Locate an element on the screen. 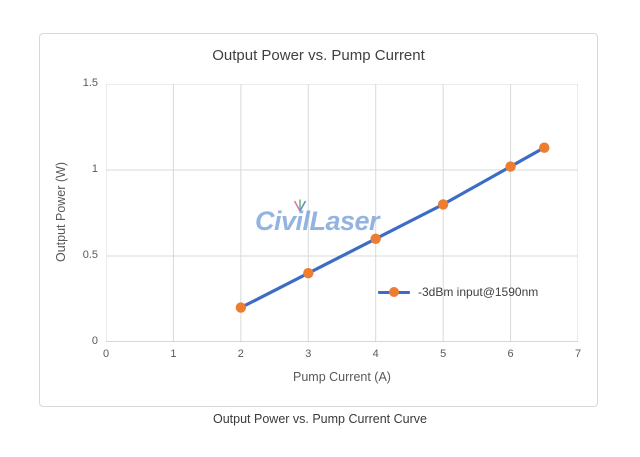  x-tick-label: 3 is located at coordinates (308, 354).